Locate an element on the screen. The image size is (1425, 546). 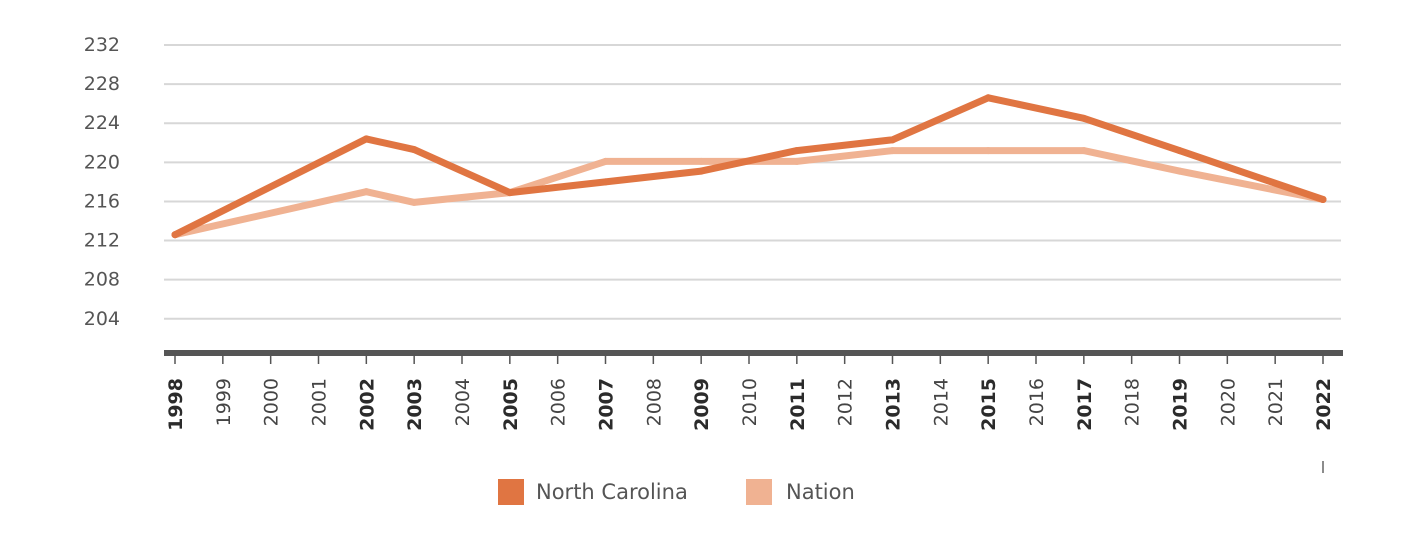
x-tick-label: 2010 is located at coordinates (750, 402).